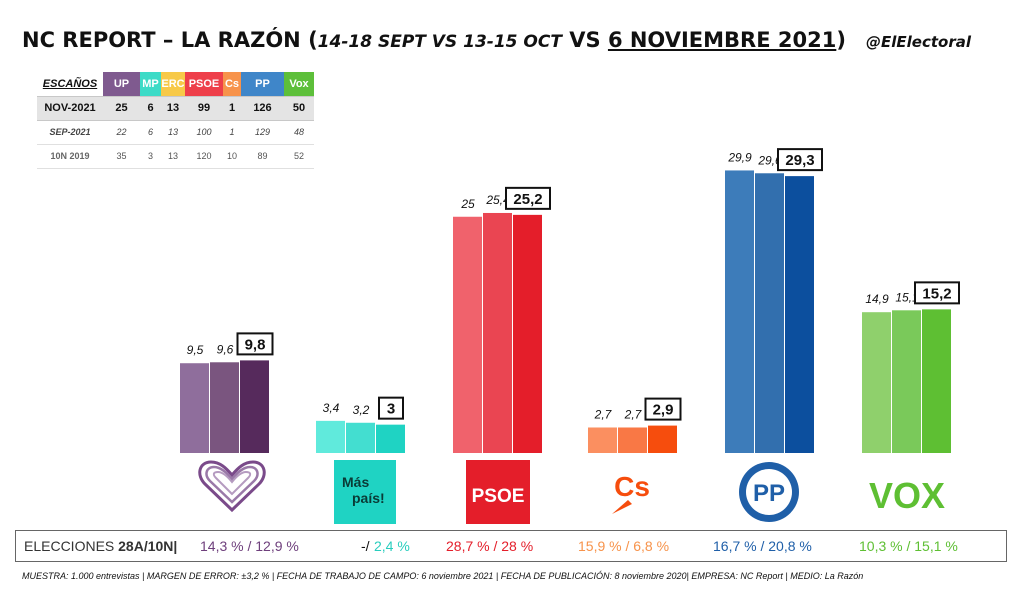 The width and height of the screenshot is (1024, 592). Describe the element at coordinates (631, 492) in the screenshot. I see `cs-logo-icon: Cs` at that location.